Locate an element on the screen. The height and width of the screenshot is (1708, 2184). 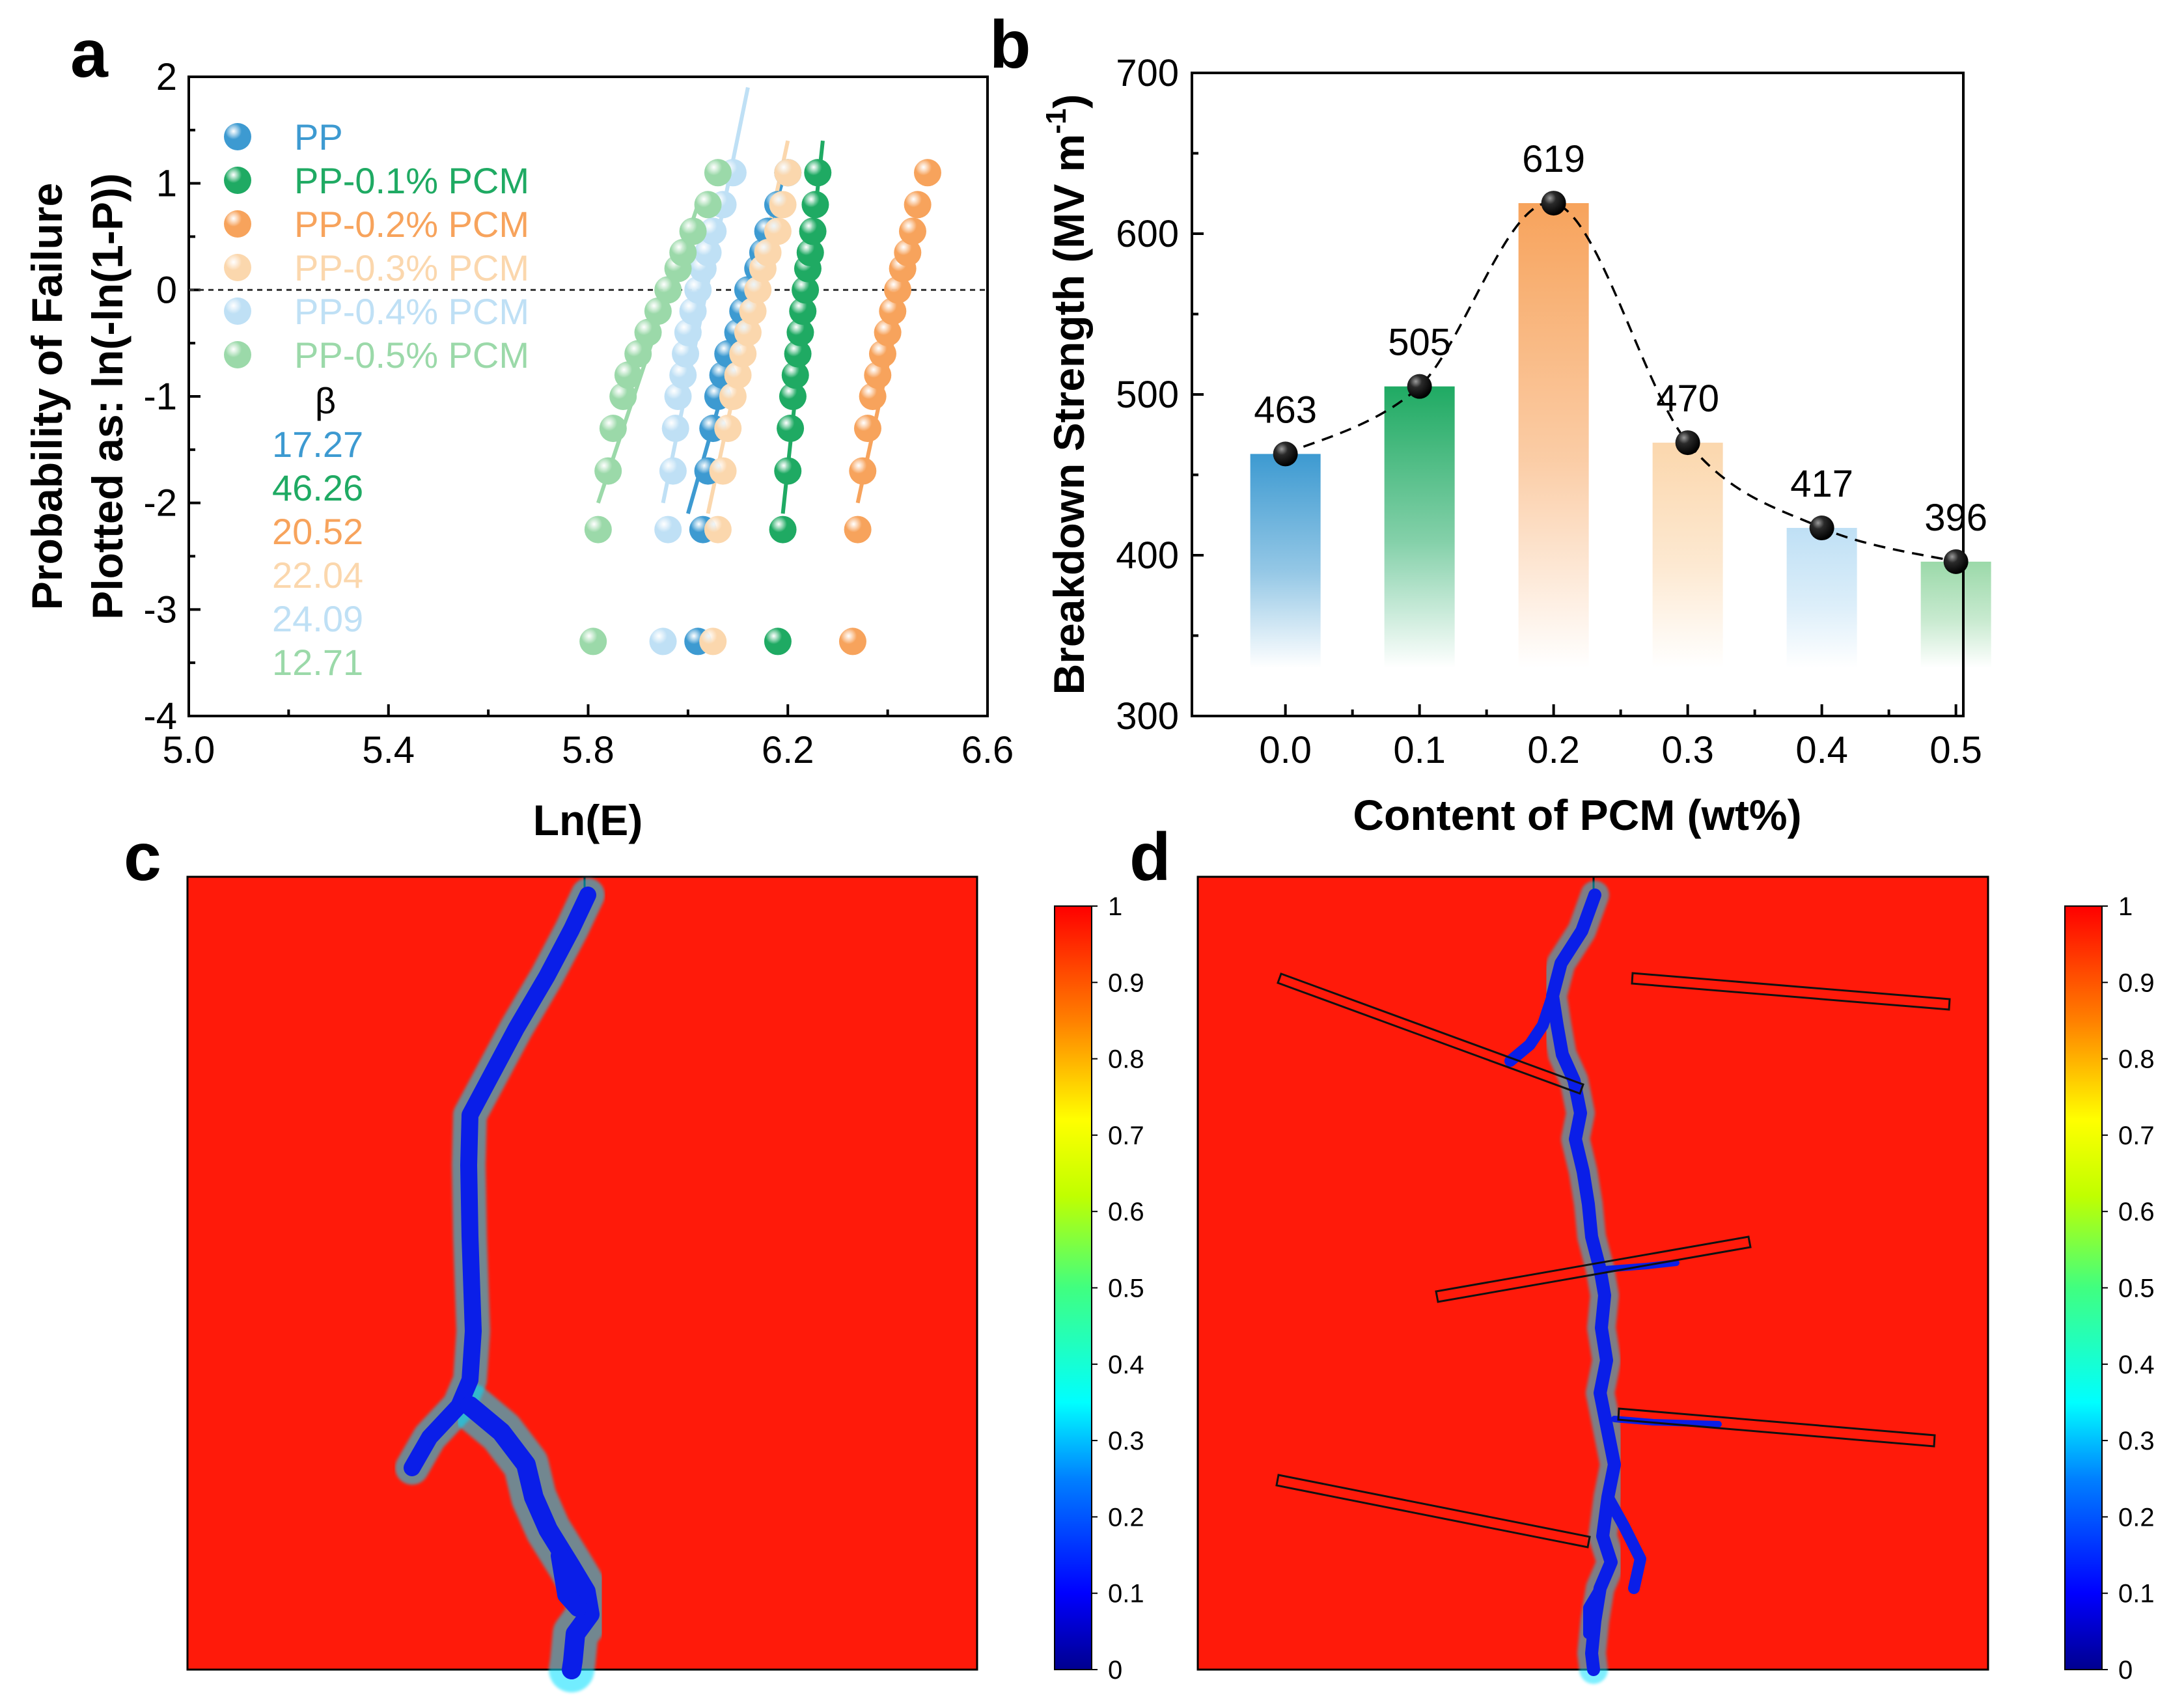
beta-value: 22.04 is located at coordinates (318, 575).